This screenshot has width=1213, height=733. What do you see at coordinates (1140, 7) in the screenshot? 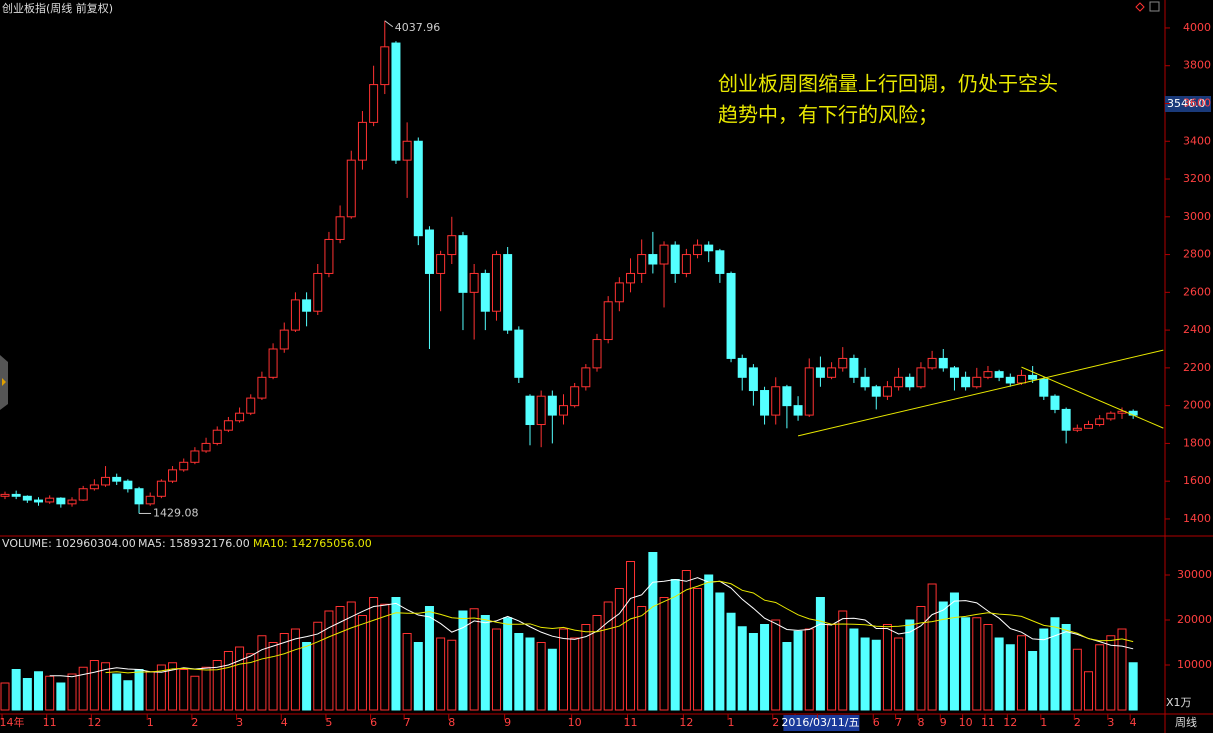
I see `diamond-icon` at bounding box center [1140, 7].